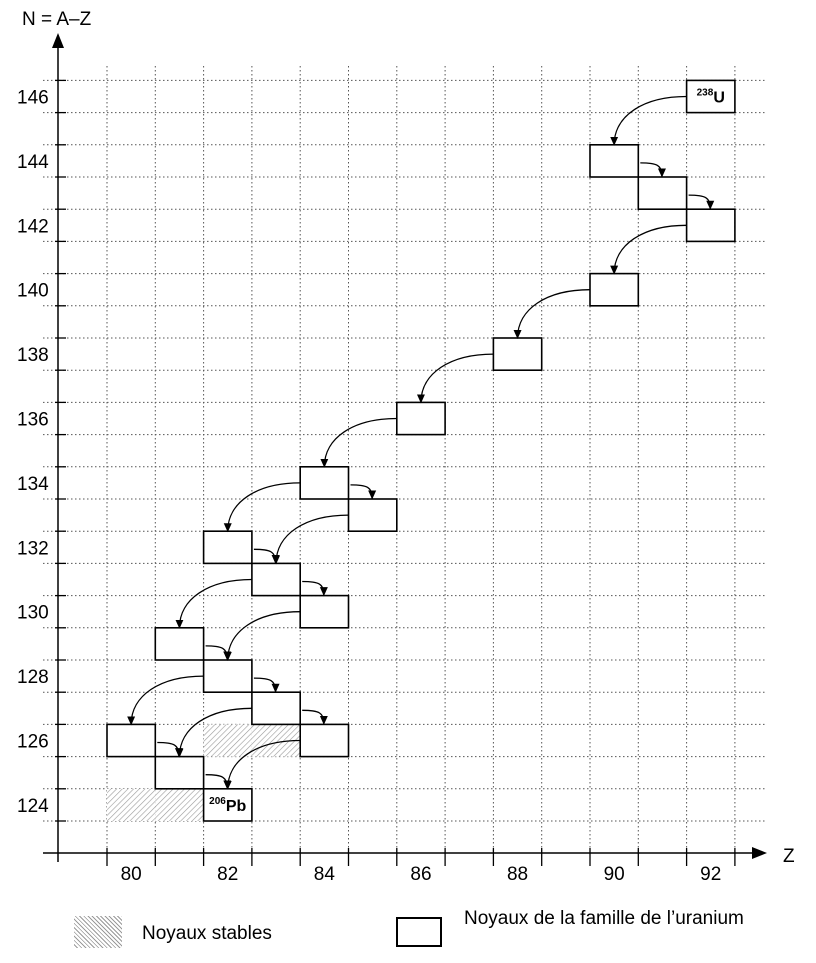 The height and width of the screenshot is (963, 816). Describe the element at coordinates (98, 932) in the screenshot. I see `stable-hatch-swatch` at that location.